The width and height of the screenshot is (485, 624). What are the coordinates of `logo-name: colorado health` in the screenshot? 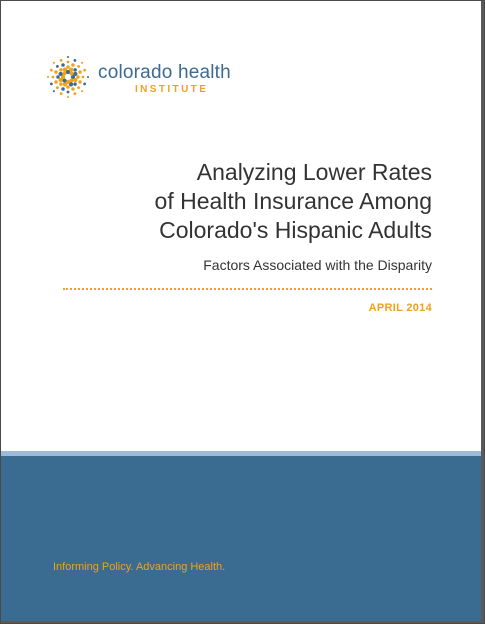 It's located at (164, 72).